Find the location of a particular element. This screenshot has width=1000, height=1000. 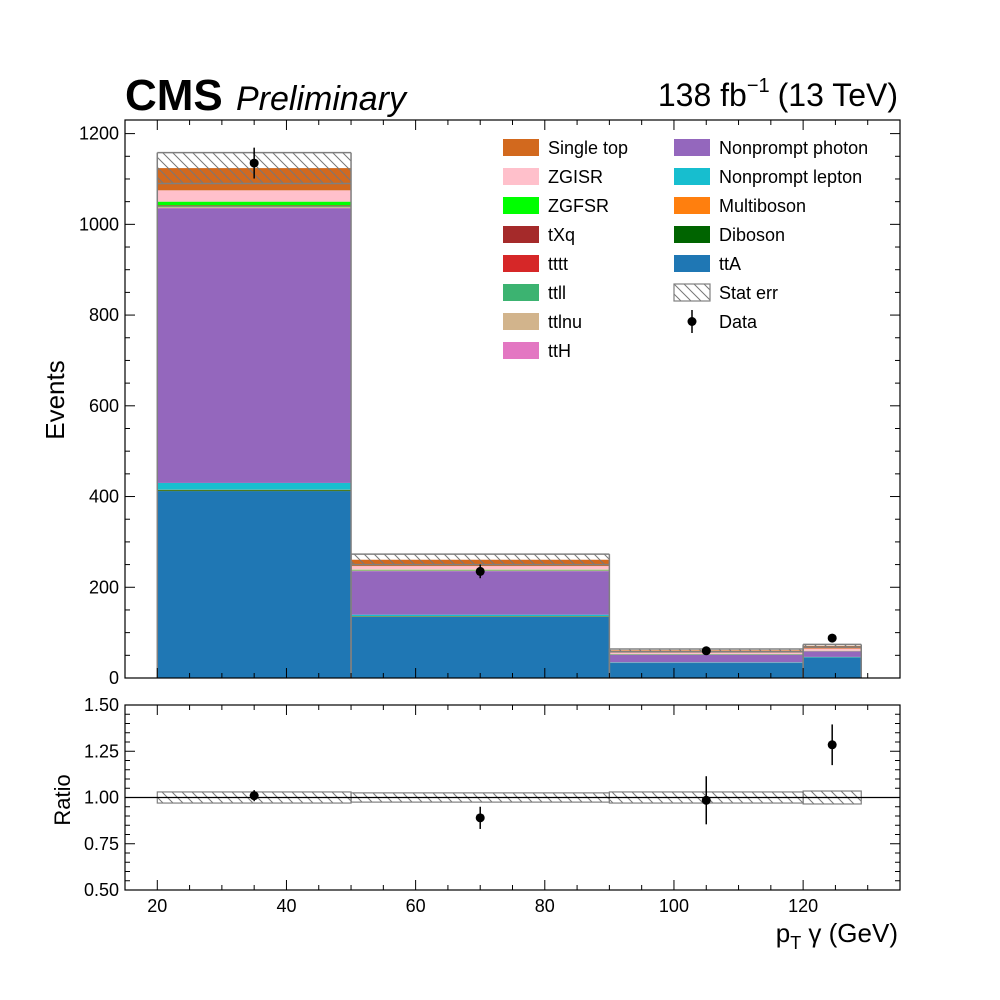

main-ytick-label-200: 200 is located at coordinates (104, 587).